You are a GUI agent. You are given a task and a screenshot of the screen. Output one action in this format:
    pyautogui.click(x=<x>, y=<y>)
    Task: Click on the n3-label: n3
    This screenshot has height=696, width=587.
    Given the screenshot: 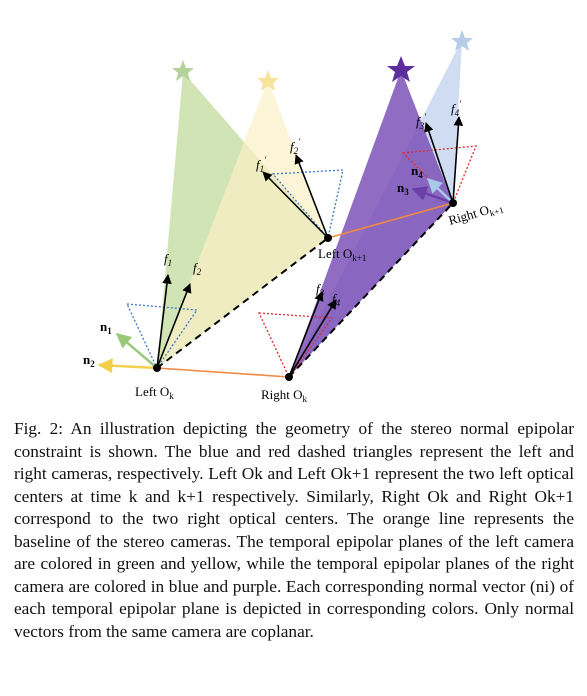 What is the action you would take?
    pyautogui.click(x=403, y=188)
    